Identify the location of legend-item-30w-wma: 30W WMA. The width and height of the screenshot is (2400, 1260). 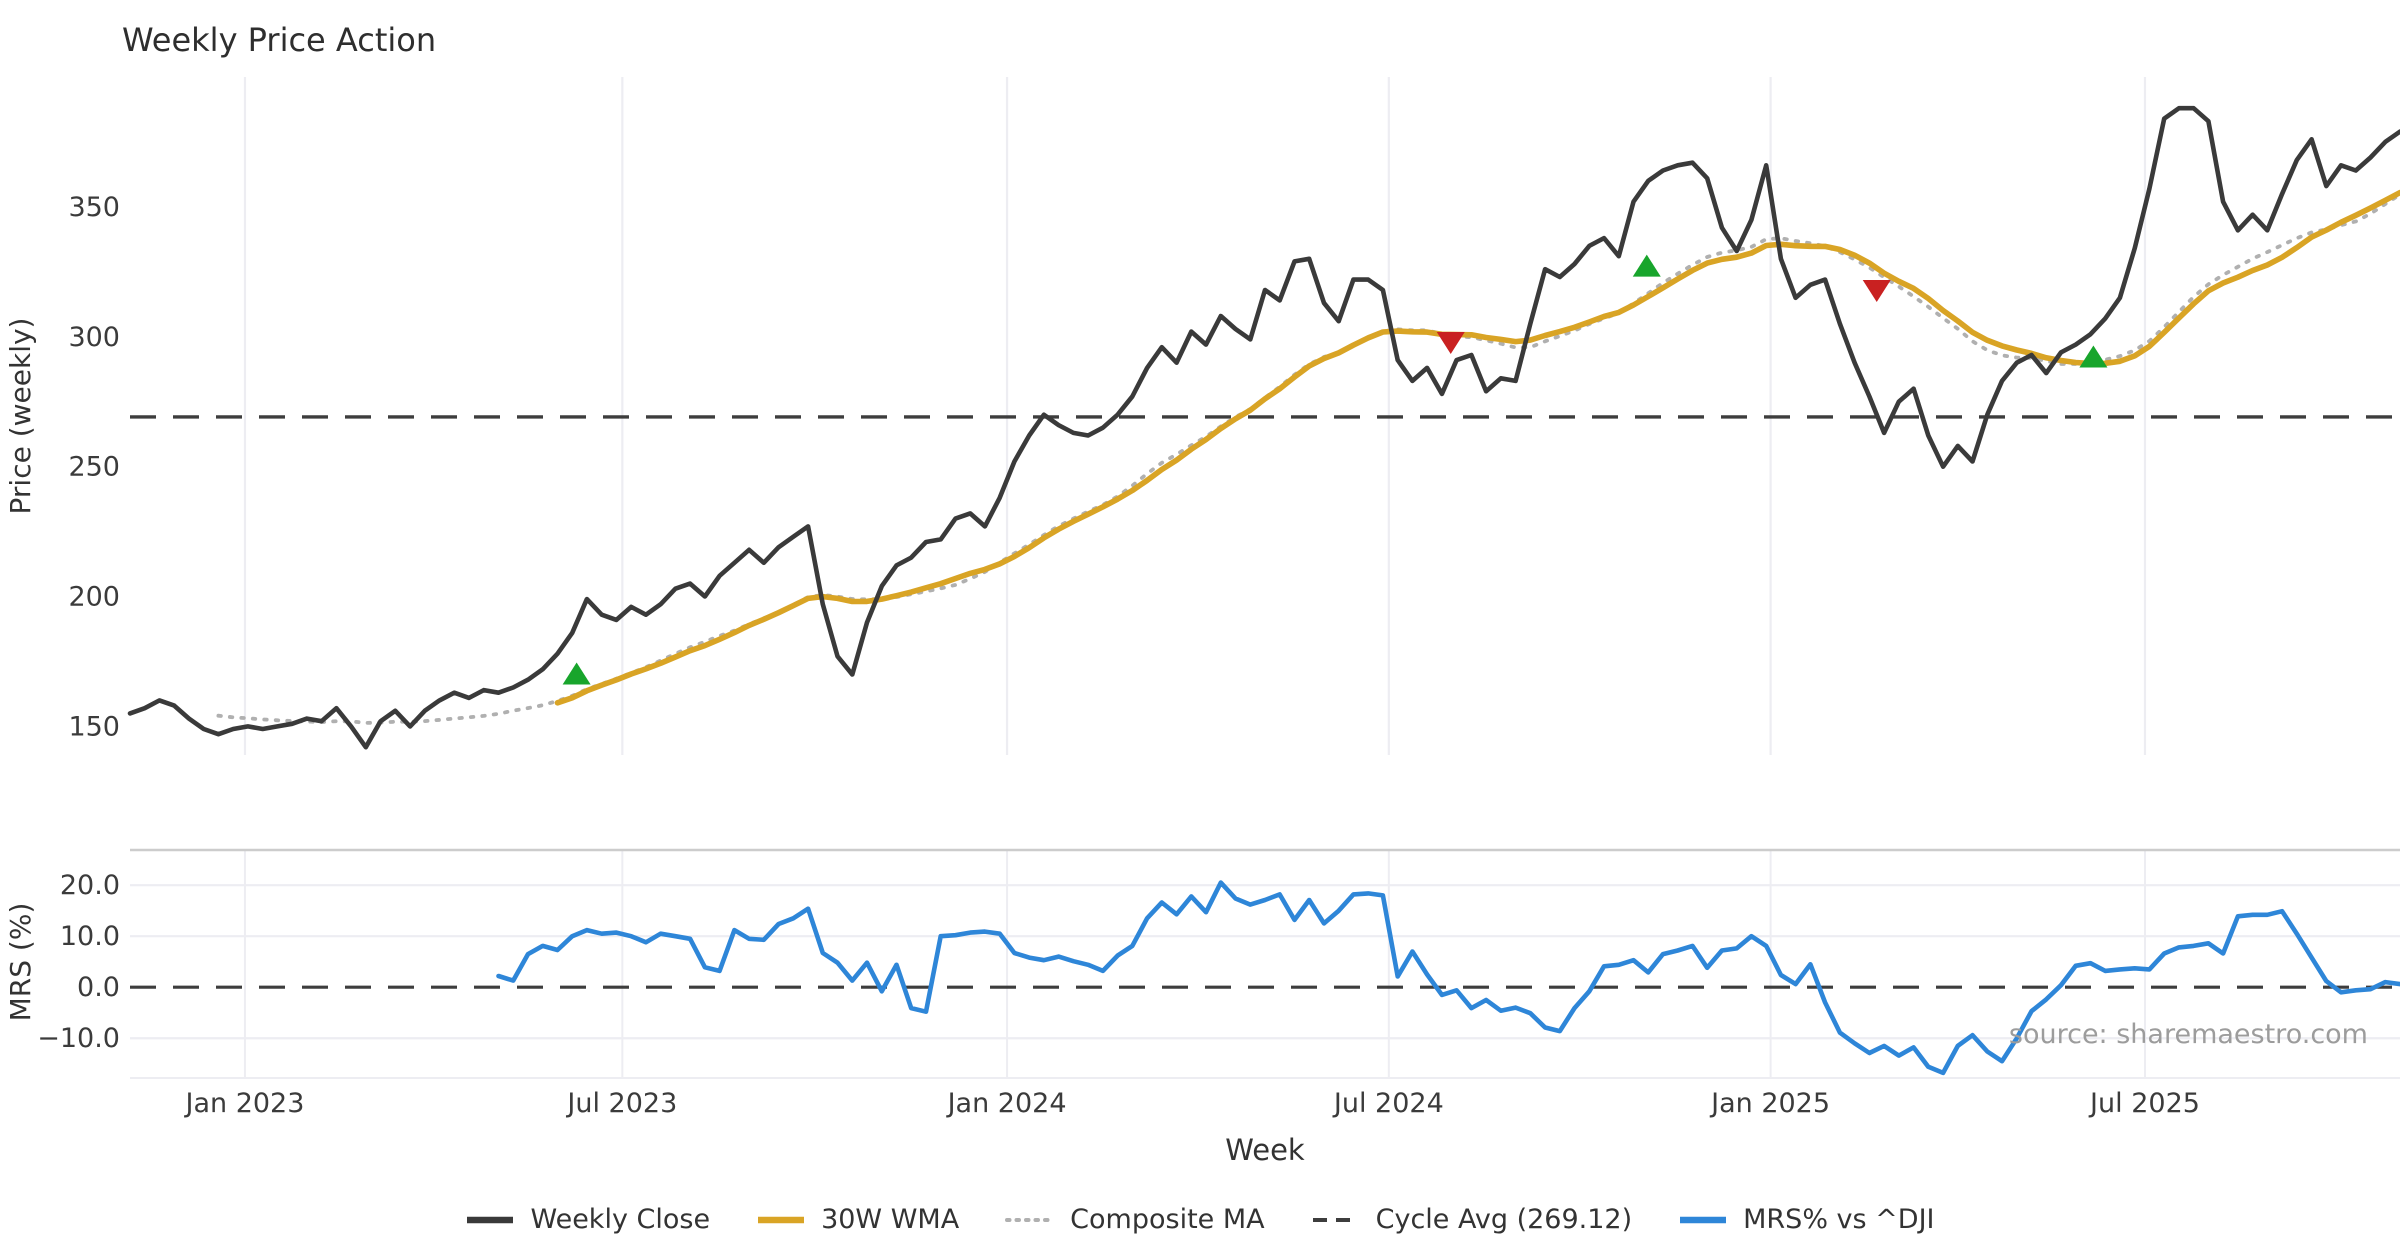
(857, 1219).